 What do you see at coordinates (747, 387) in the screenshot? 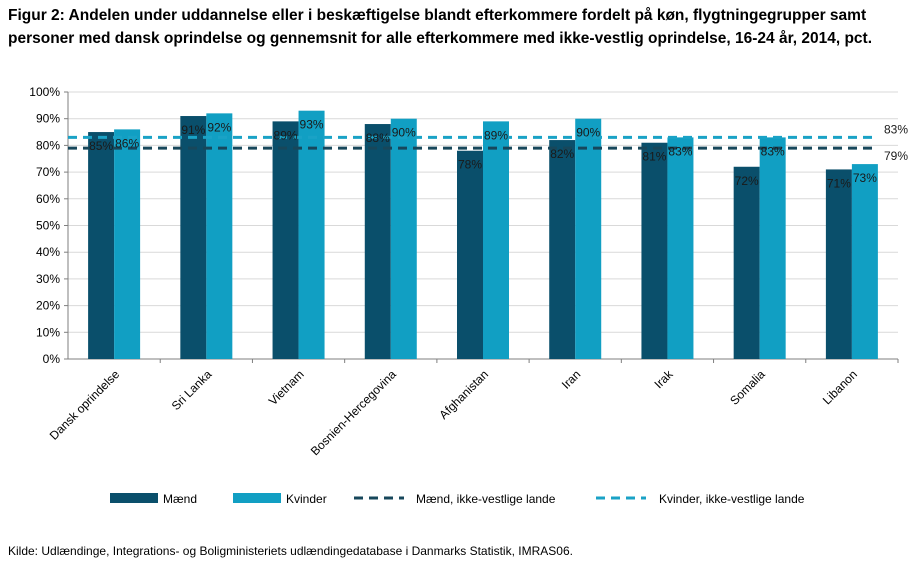
I see `category-label: Somalia` at bounding box center [747, 387].